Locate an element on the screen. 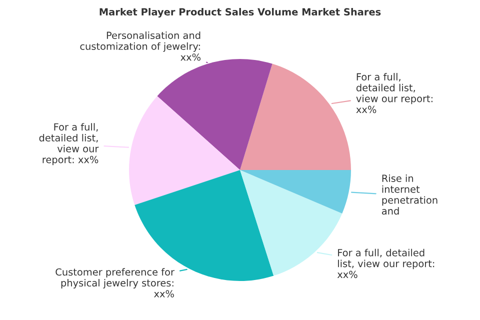 The width and height of the screenshot is (480, 320). slice-label: Customer preference for physical jewelry stores: xx% is located at coordinates (115, 283).